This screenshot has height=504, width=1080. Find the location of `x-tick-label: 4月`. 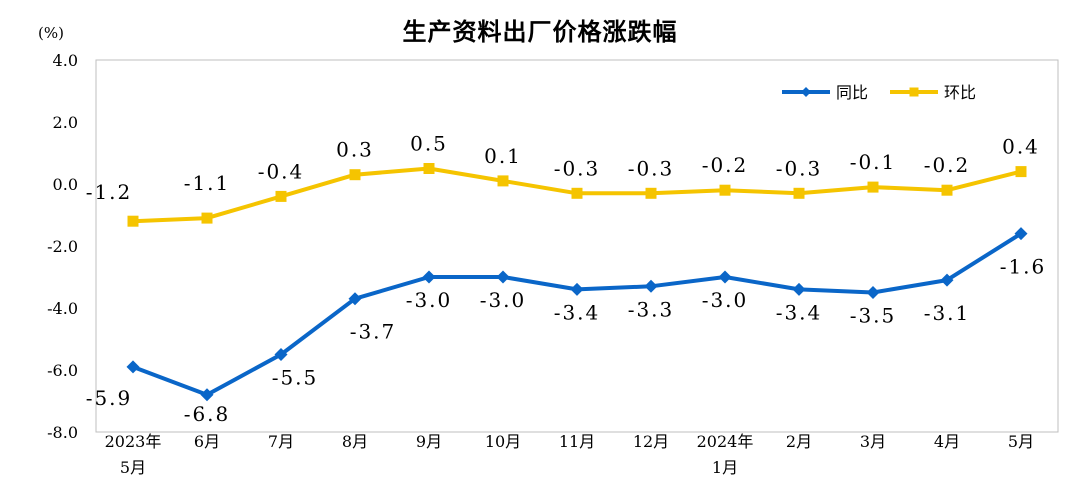

x-tick-label: 4月 is located at coordinates (947, 441).